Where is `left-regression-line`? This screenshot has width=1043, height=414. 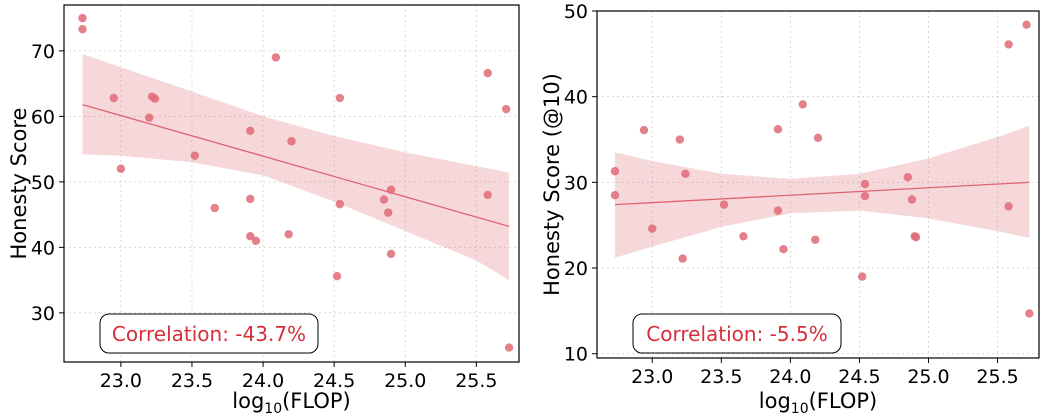 left-regression-line is located at coordinates (296, 165).